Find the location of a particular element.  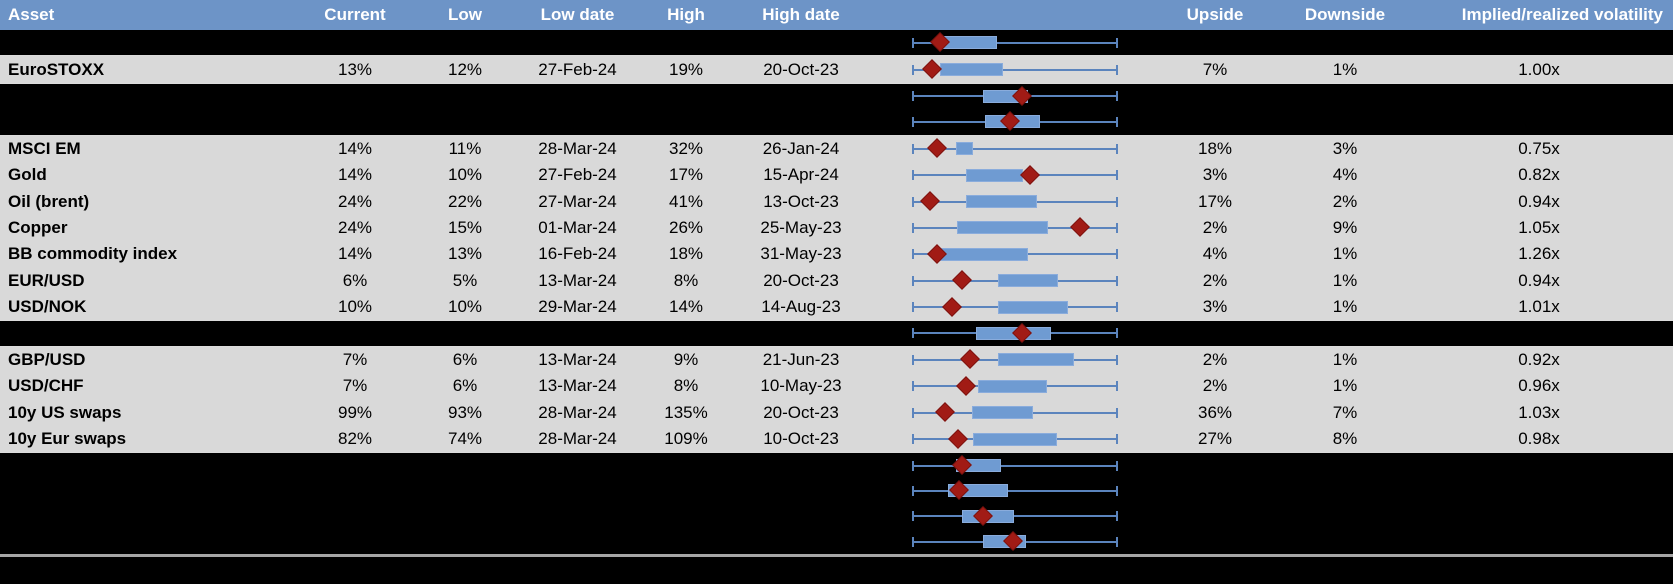

cell-downside: 9% is located at coordinates (1345, 227).